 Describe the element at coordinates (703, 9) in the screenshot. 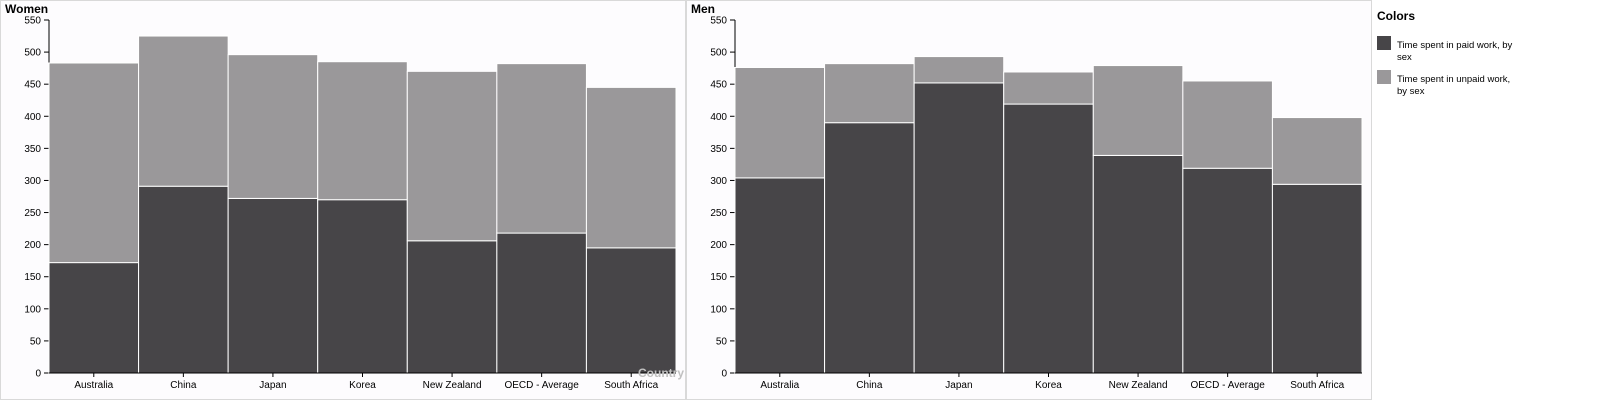

I see `men-panel-title: Men` at that location.